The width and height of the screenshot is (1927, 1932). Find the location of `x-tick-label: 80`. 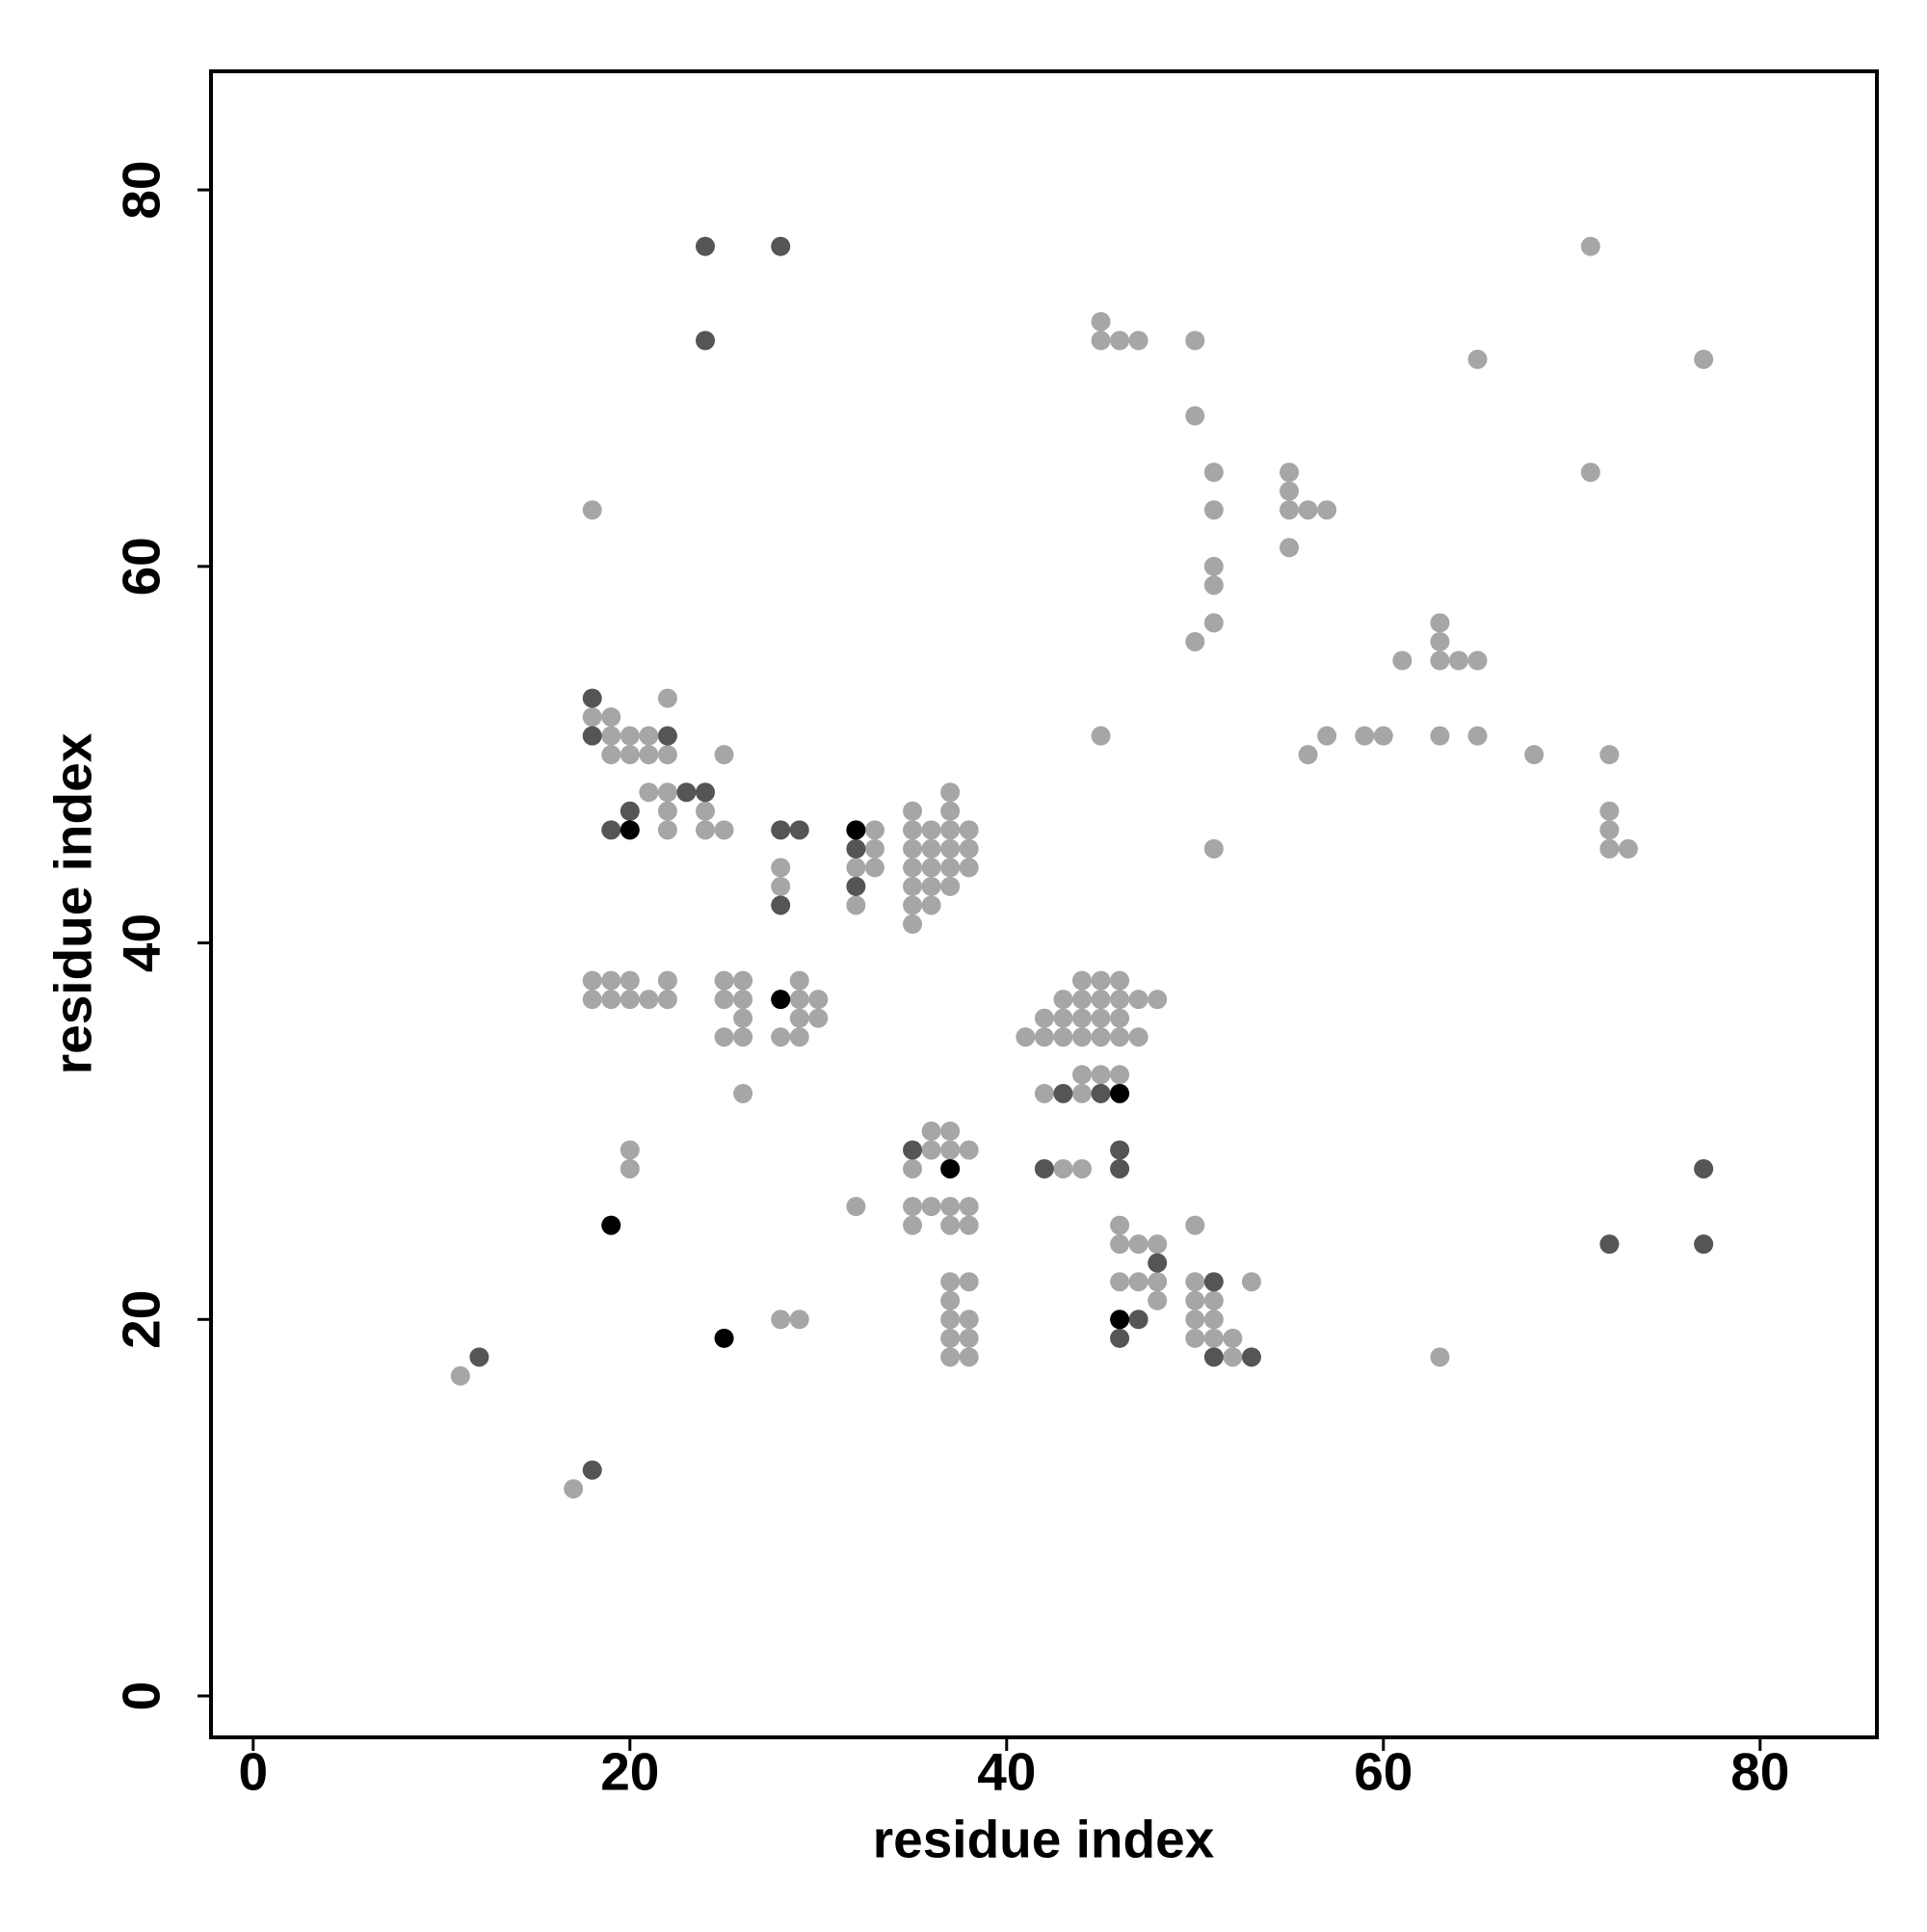

x-tick-label: 80 is located at coordinates (1759, 1772).